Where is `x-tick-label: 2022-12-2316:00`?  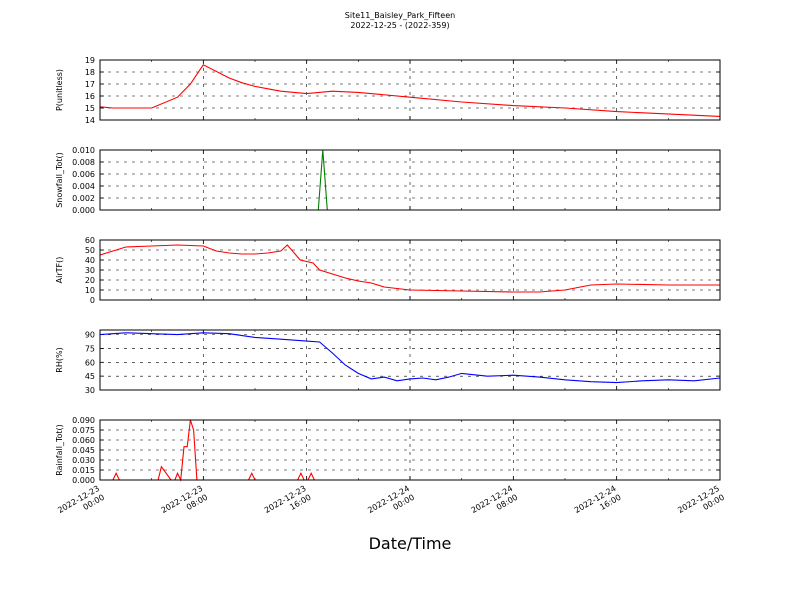
x-tick-label: 2022-12-2316:00 is located at coordinates (288, 504).